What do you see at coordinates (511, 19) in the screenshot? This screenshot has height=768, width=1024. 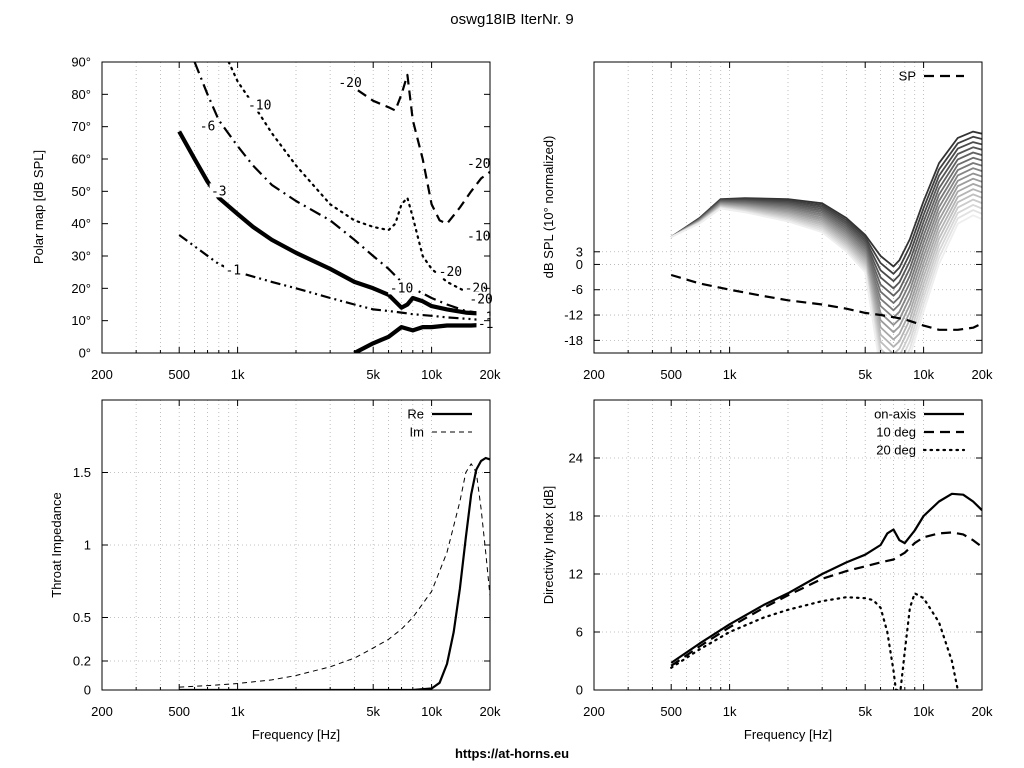 I see `figure-title: oswg18IB IterNr. 9` at bounding box center [511, 19].